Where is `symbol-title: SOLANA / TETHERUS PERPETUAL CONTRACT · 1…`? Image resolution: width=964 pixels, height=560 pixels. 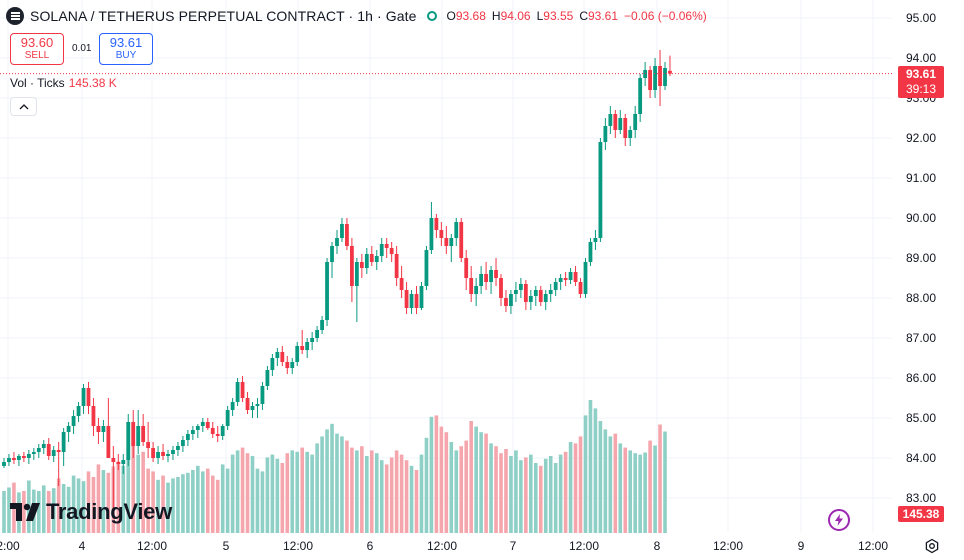 symbol-title: SOLANA / TETHERUS PERPETUAL CONTRACT · 1… is located at coordinates (223, 16).